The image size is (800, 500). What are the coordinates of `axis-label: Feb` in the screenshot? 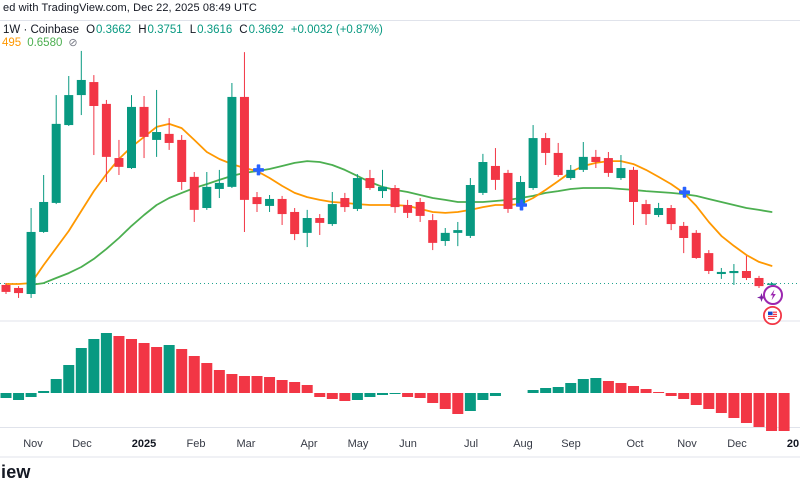 It's located at (196, 444).